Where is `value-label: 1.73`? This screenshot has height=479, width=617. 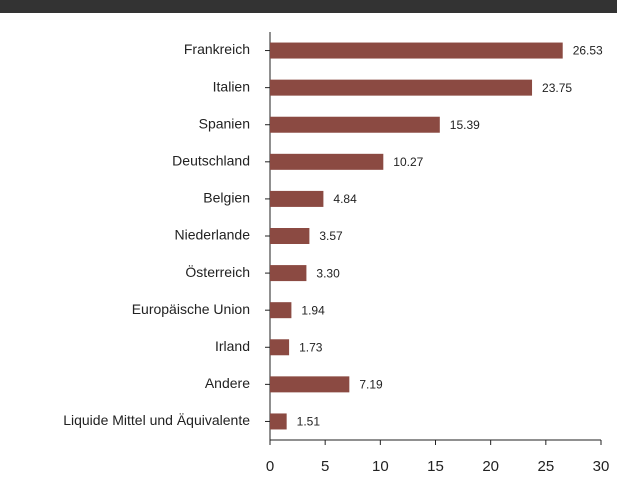 value-label: 1.73 is located at coordinates (311, 347).